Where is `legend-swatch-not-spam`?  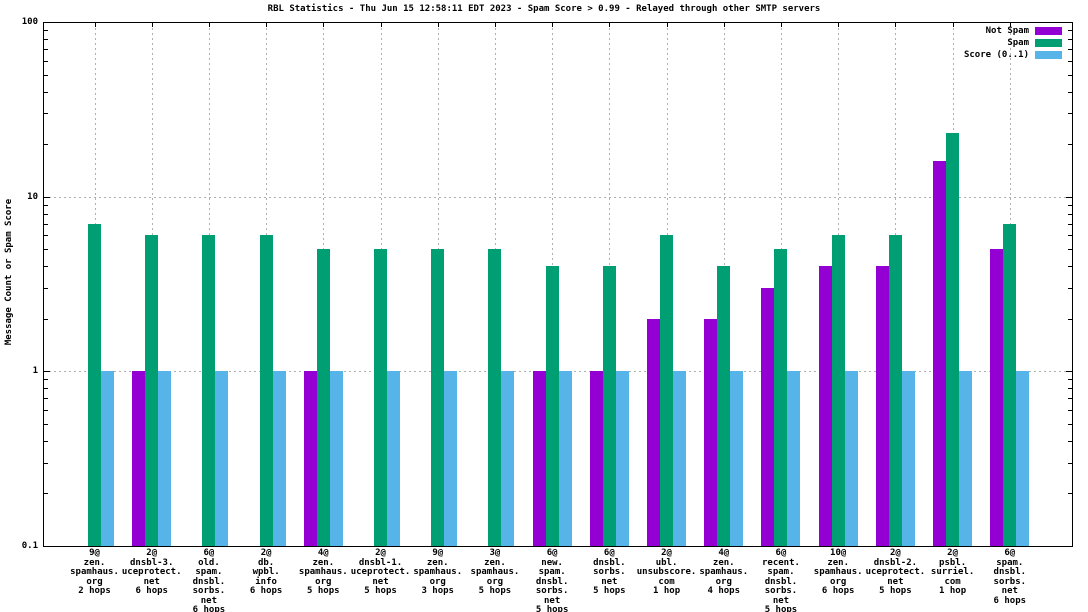
legend-swatch-not-spam is located at coordinates (1048, 31).